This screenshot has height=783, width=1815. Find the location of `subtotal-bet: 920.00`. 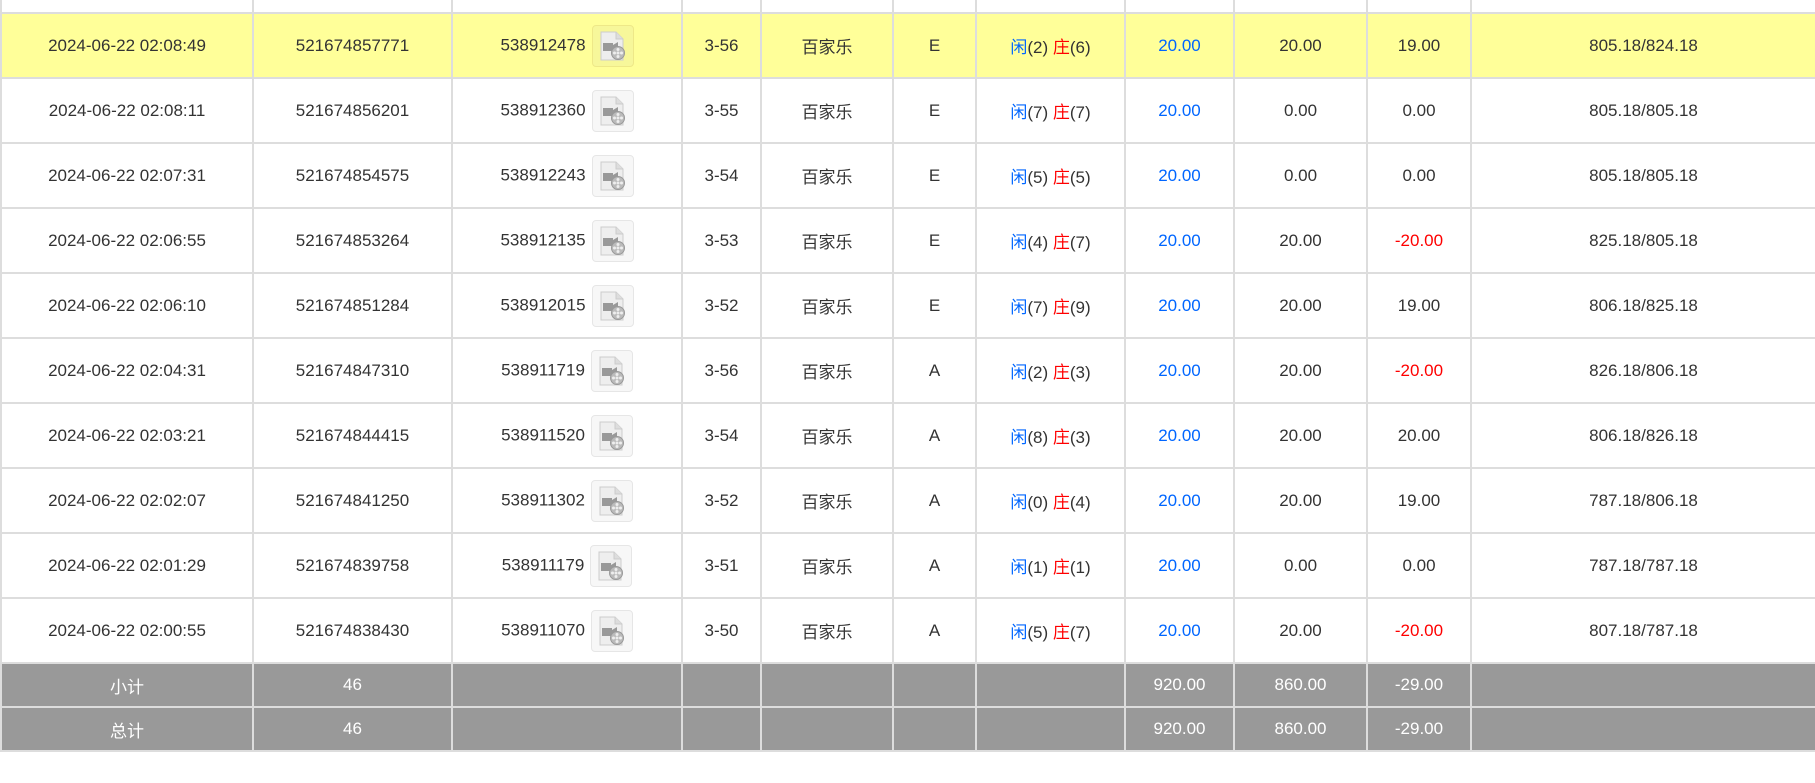

subtotal-bet: 920.00 is located at coordinates (1179, 685).